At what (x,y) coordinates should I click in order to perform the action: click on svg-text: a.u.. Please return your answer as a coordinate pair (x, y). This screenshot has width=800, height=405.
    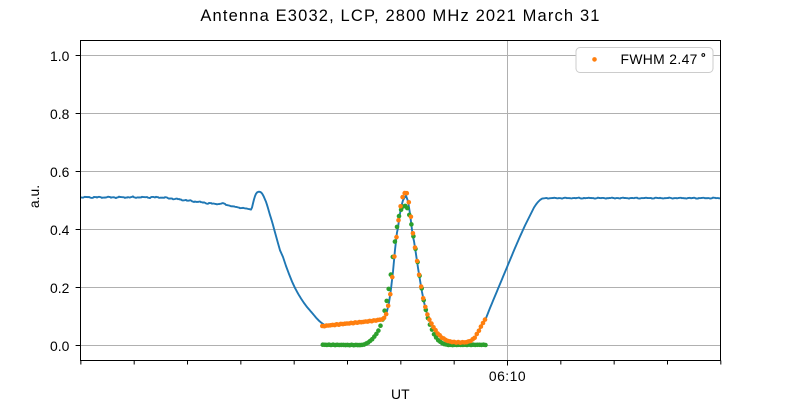
    Looking at the image, I should click on (34, 196).